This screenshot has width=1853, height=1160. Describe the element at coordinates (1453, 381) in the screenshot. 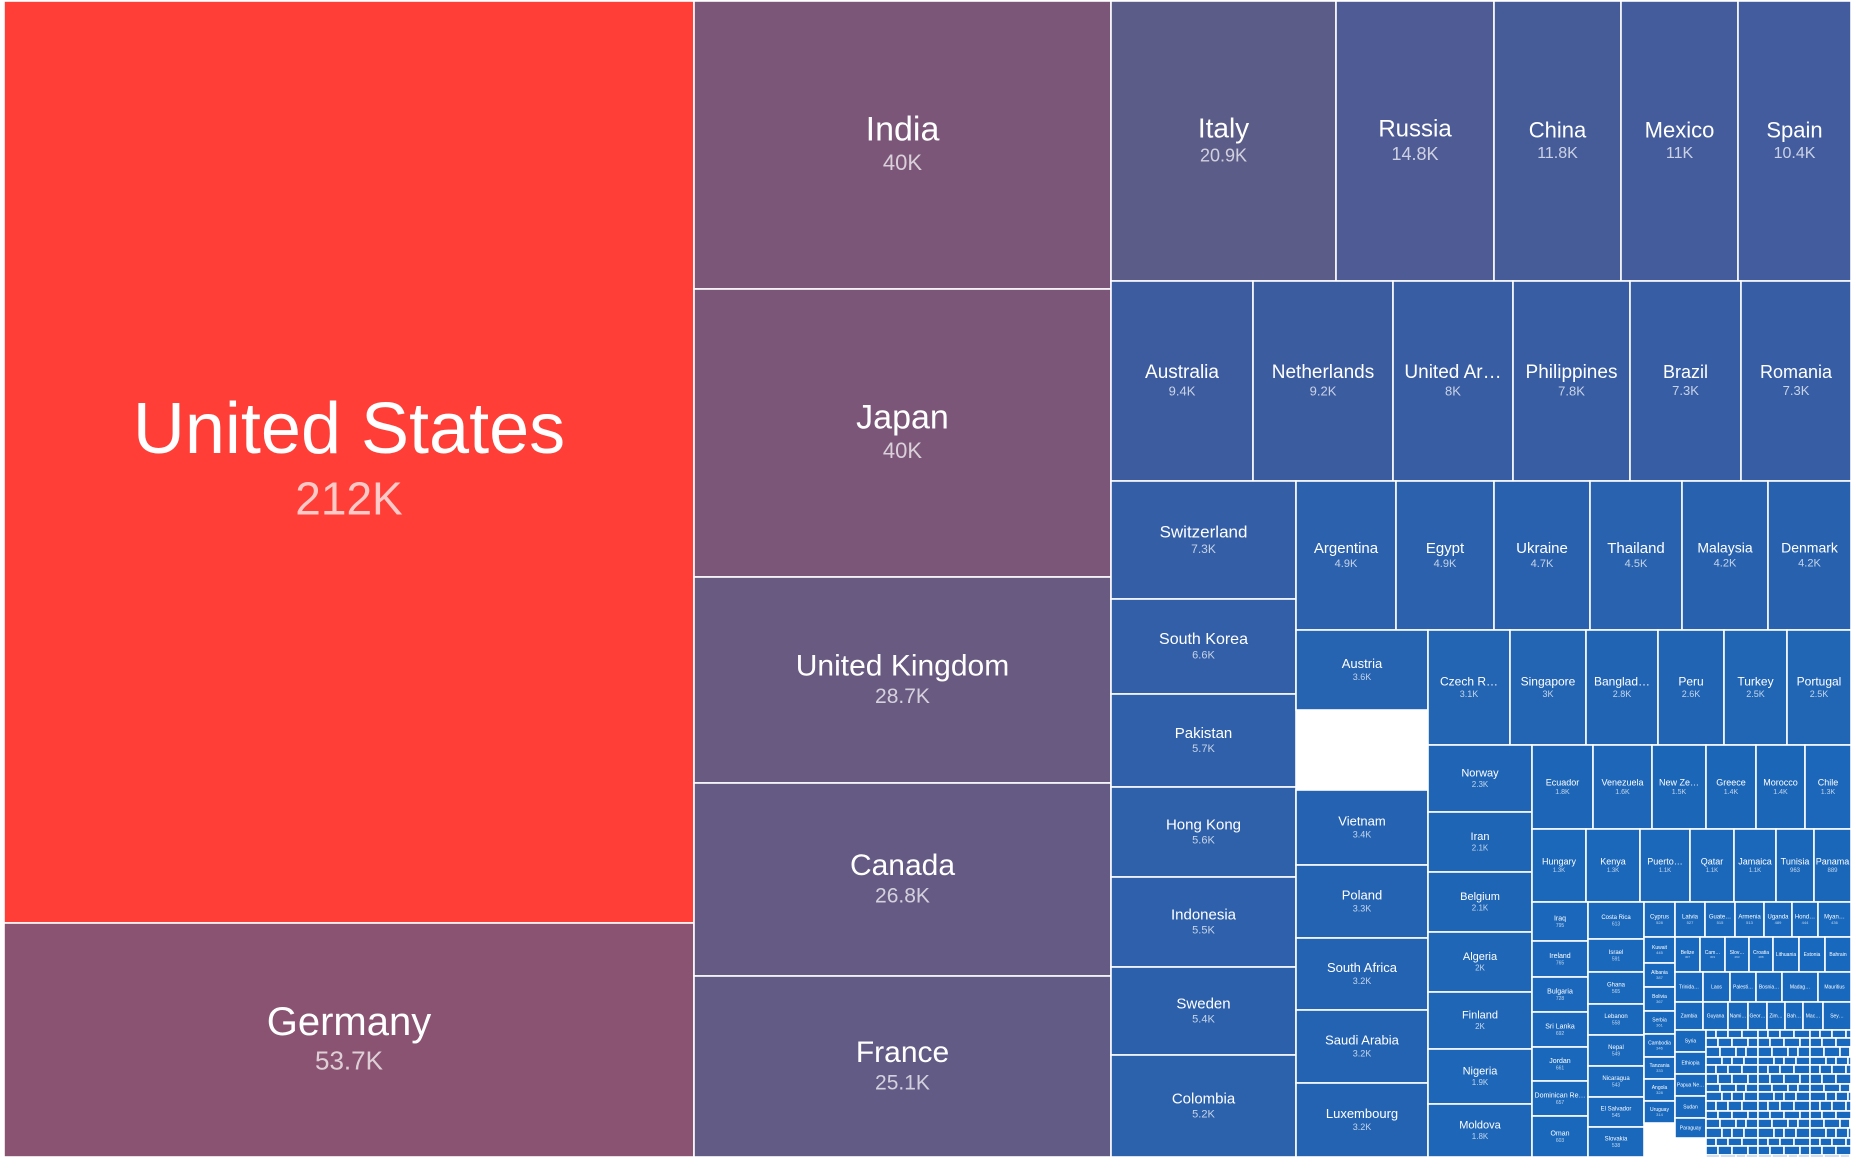

I see `treemap-cell-united-ar: United Ar…8K` at that location.